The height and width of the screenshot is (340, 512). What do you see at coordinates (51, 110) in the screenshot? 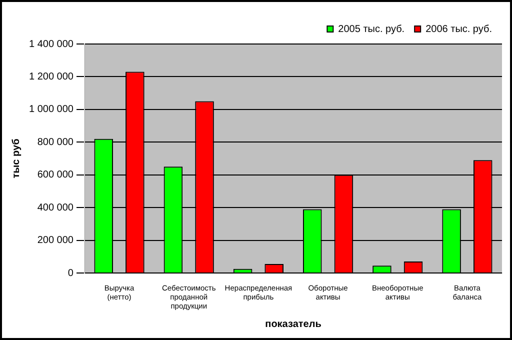
I see `y-tick-label: 1 000 000` at bounding box center [51, 110].